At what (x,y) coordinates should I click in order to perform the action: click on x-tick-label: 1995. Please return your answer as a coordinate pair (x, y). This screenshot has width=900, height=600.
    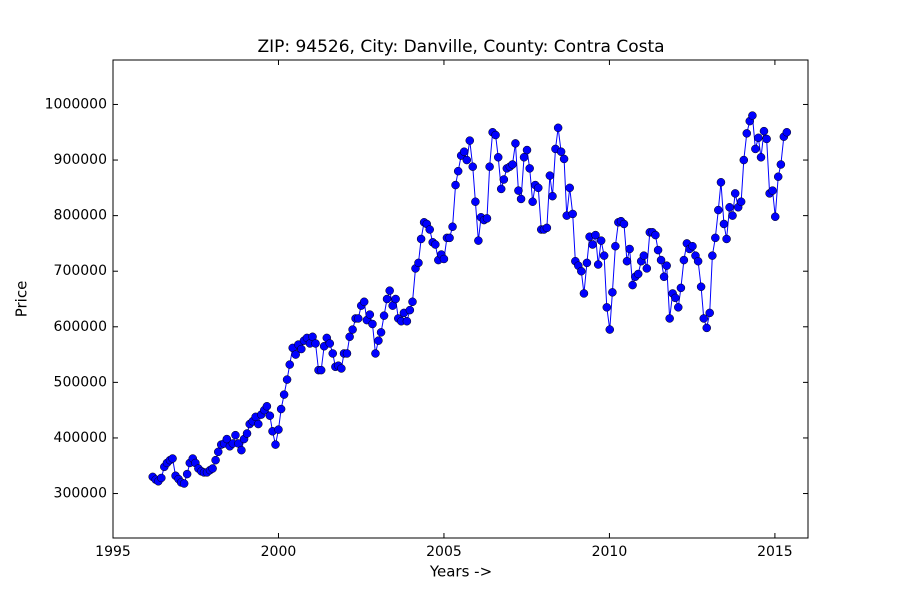
    Looking at the image, I should click on (113, 552).